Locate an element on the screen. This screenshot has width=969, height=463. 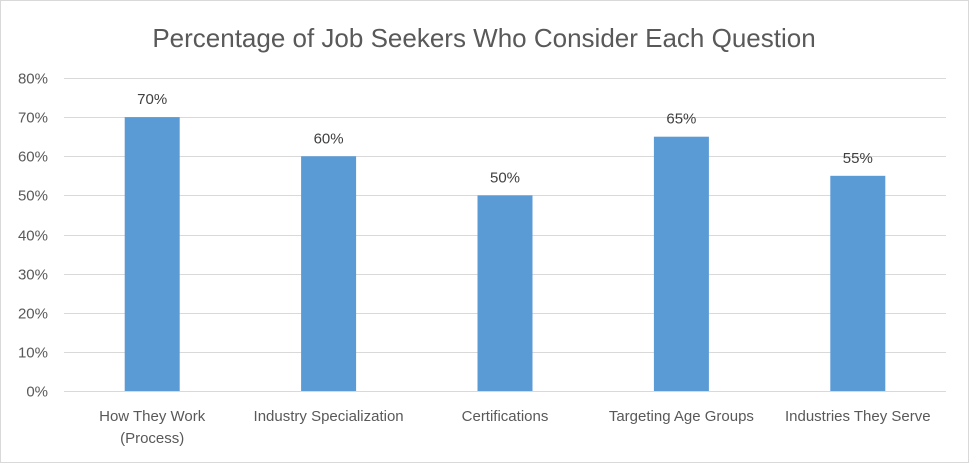
category-label-1: Industry Specialization is located at coordinates (329, 416).